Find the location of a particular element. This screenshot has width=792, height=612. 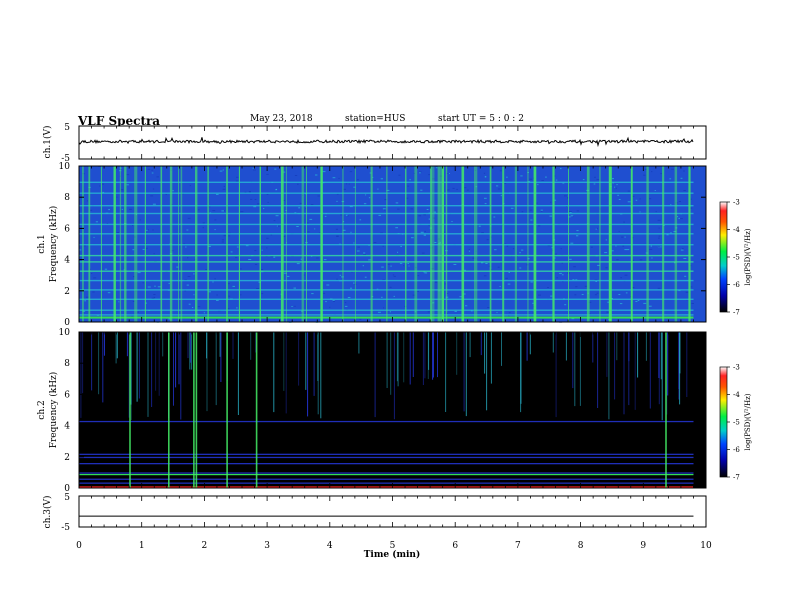

ch1-spec-ylabel: Frequency (kHz) is located at coordinates (53, 244).